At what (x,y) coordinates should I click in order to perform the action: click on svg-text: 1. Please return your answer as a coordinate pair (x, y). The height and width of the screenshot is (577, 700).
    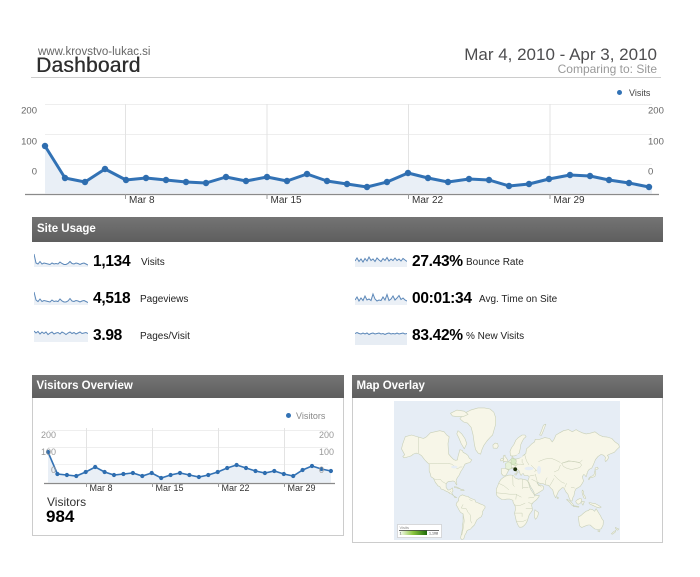
    Looking at the image, I should click on (401, 534).